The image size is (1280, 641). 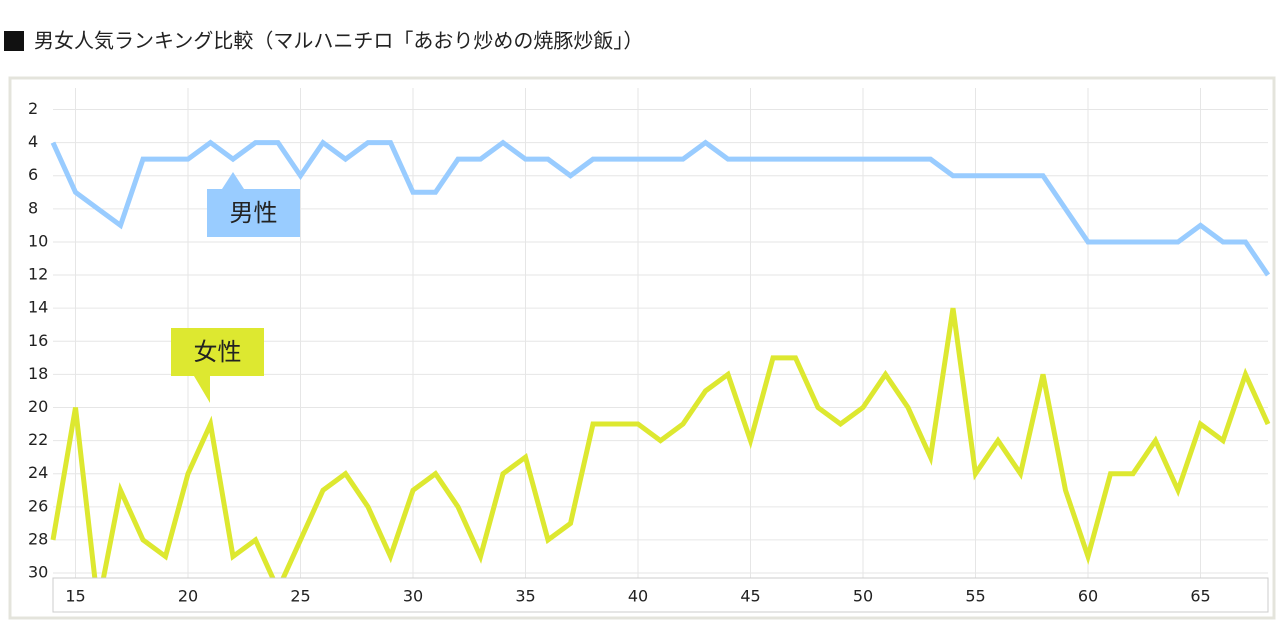 I want to click on title-marker, so click(x=14, y=41).